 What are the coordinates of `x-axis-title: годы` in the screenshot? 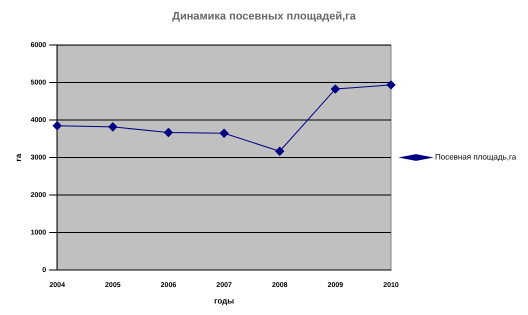 It's located at (224, 301).